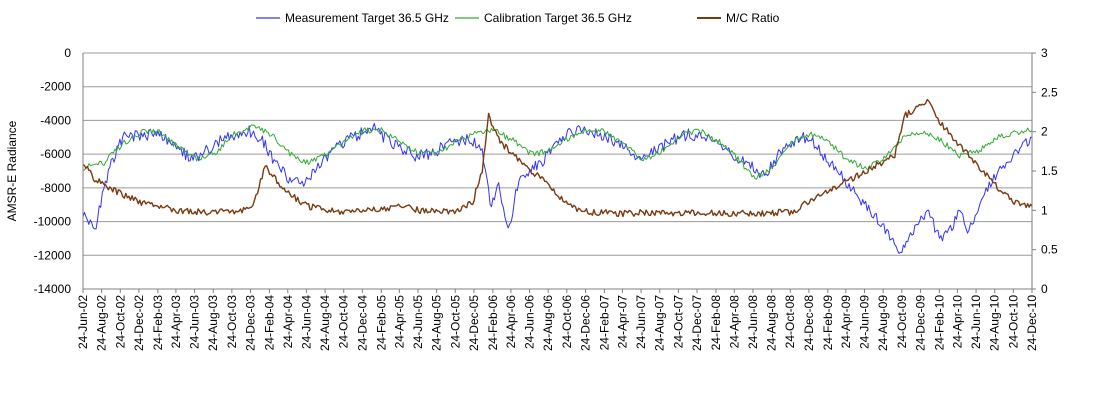 This screenshot has width=1113, height=400. Describe the element at coordinates (660, 323) in the screenshot. I see `x-tick-label: 24-Aug-07` at that location.